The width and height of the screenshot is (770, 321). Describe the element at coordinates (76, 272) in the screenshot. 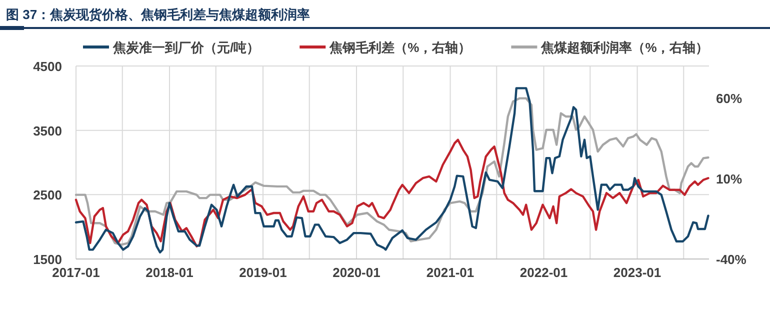

I see `x-tick-label: 2017-01` at that location.